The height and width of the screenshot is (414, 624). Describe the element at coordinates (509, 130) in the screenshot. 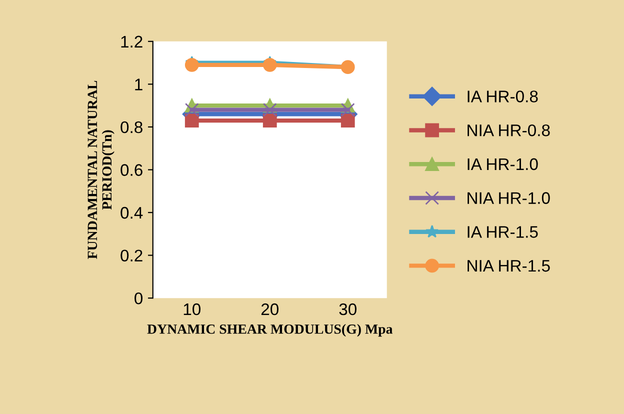

I see `legend-label: NIA HR-0.8` at that location.